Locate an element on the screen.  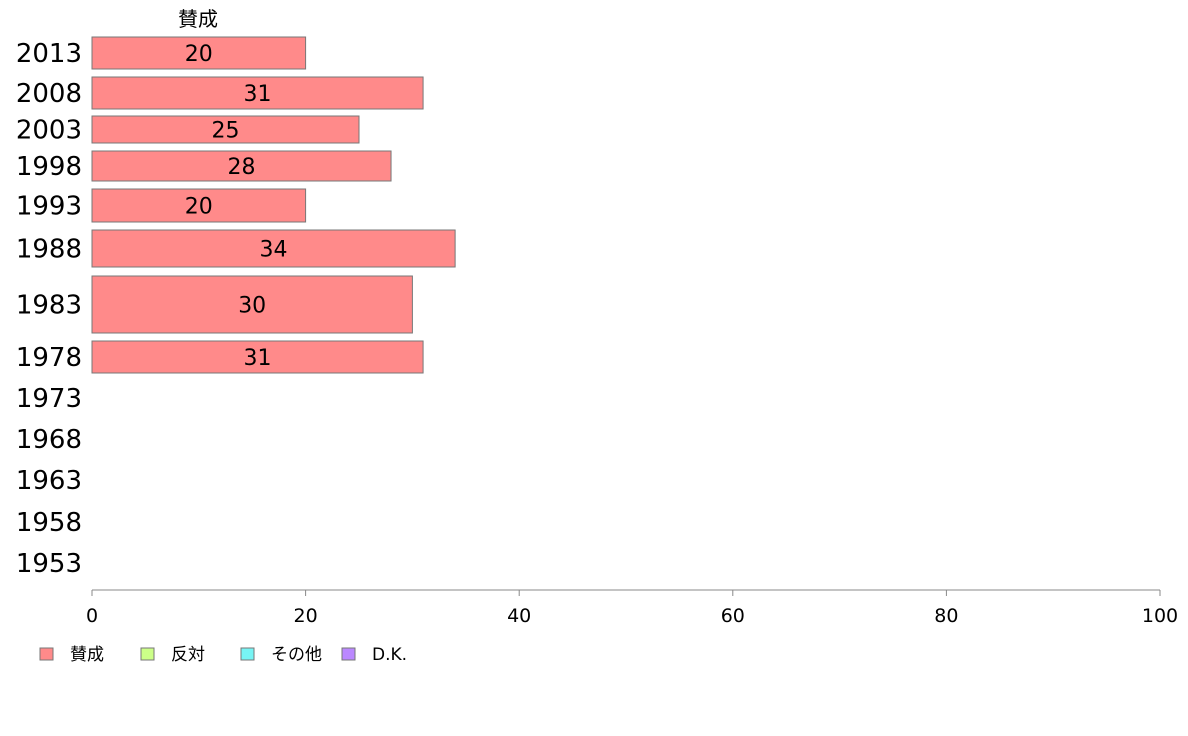
data-label: 34 is located at coordinates (274, 250).